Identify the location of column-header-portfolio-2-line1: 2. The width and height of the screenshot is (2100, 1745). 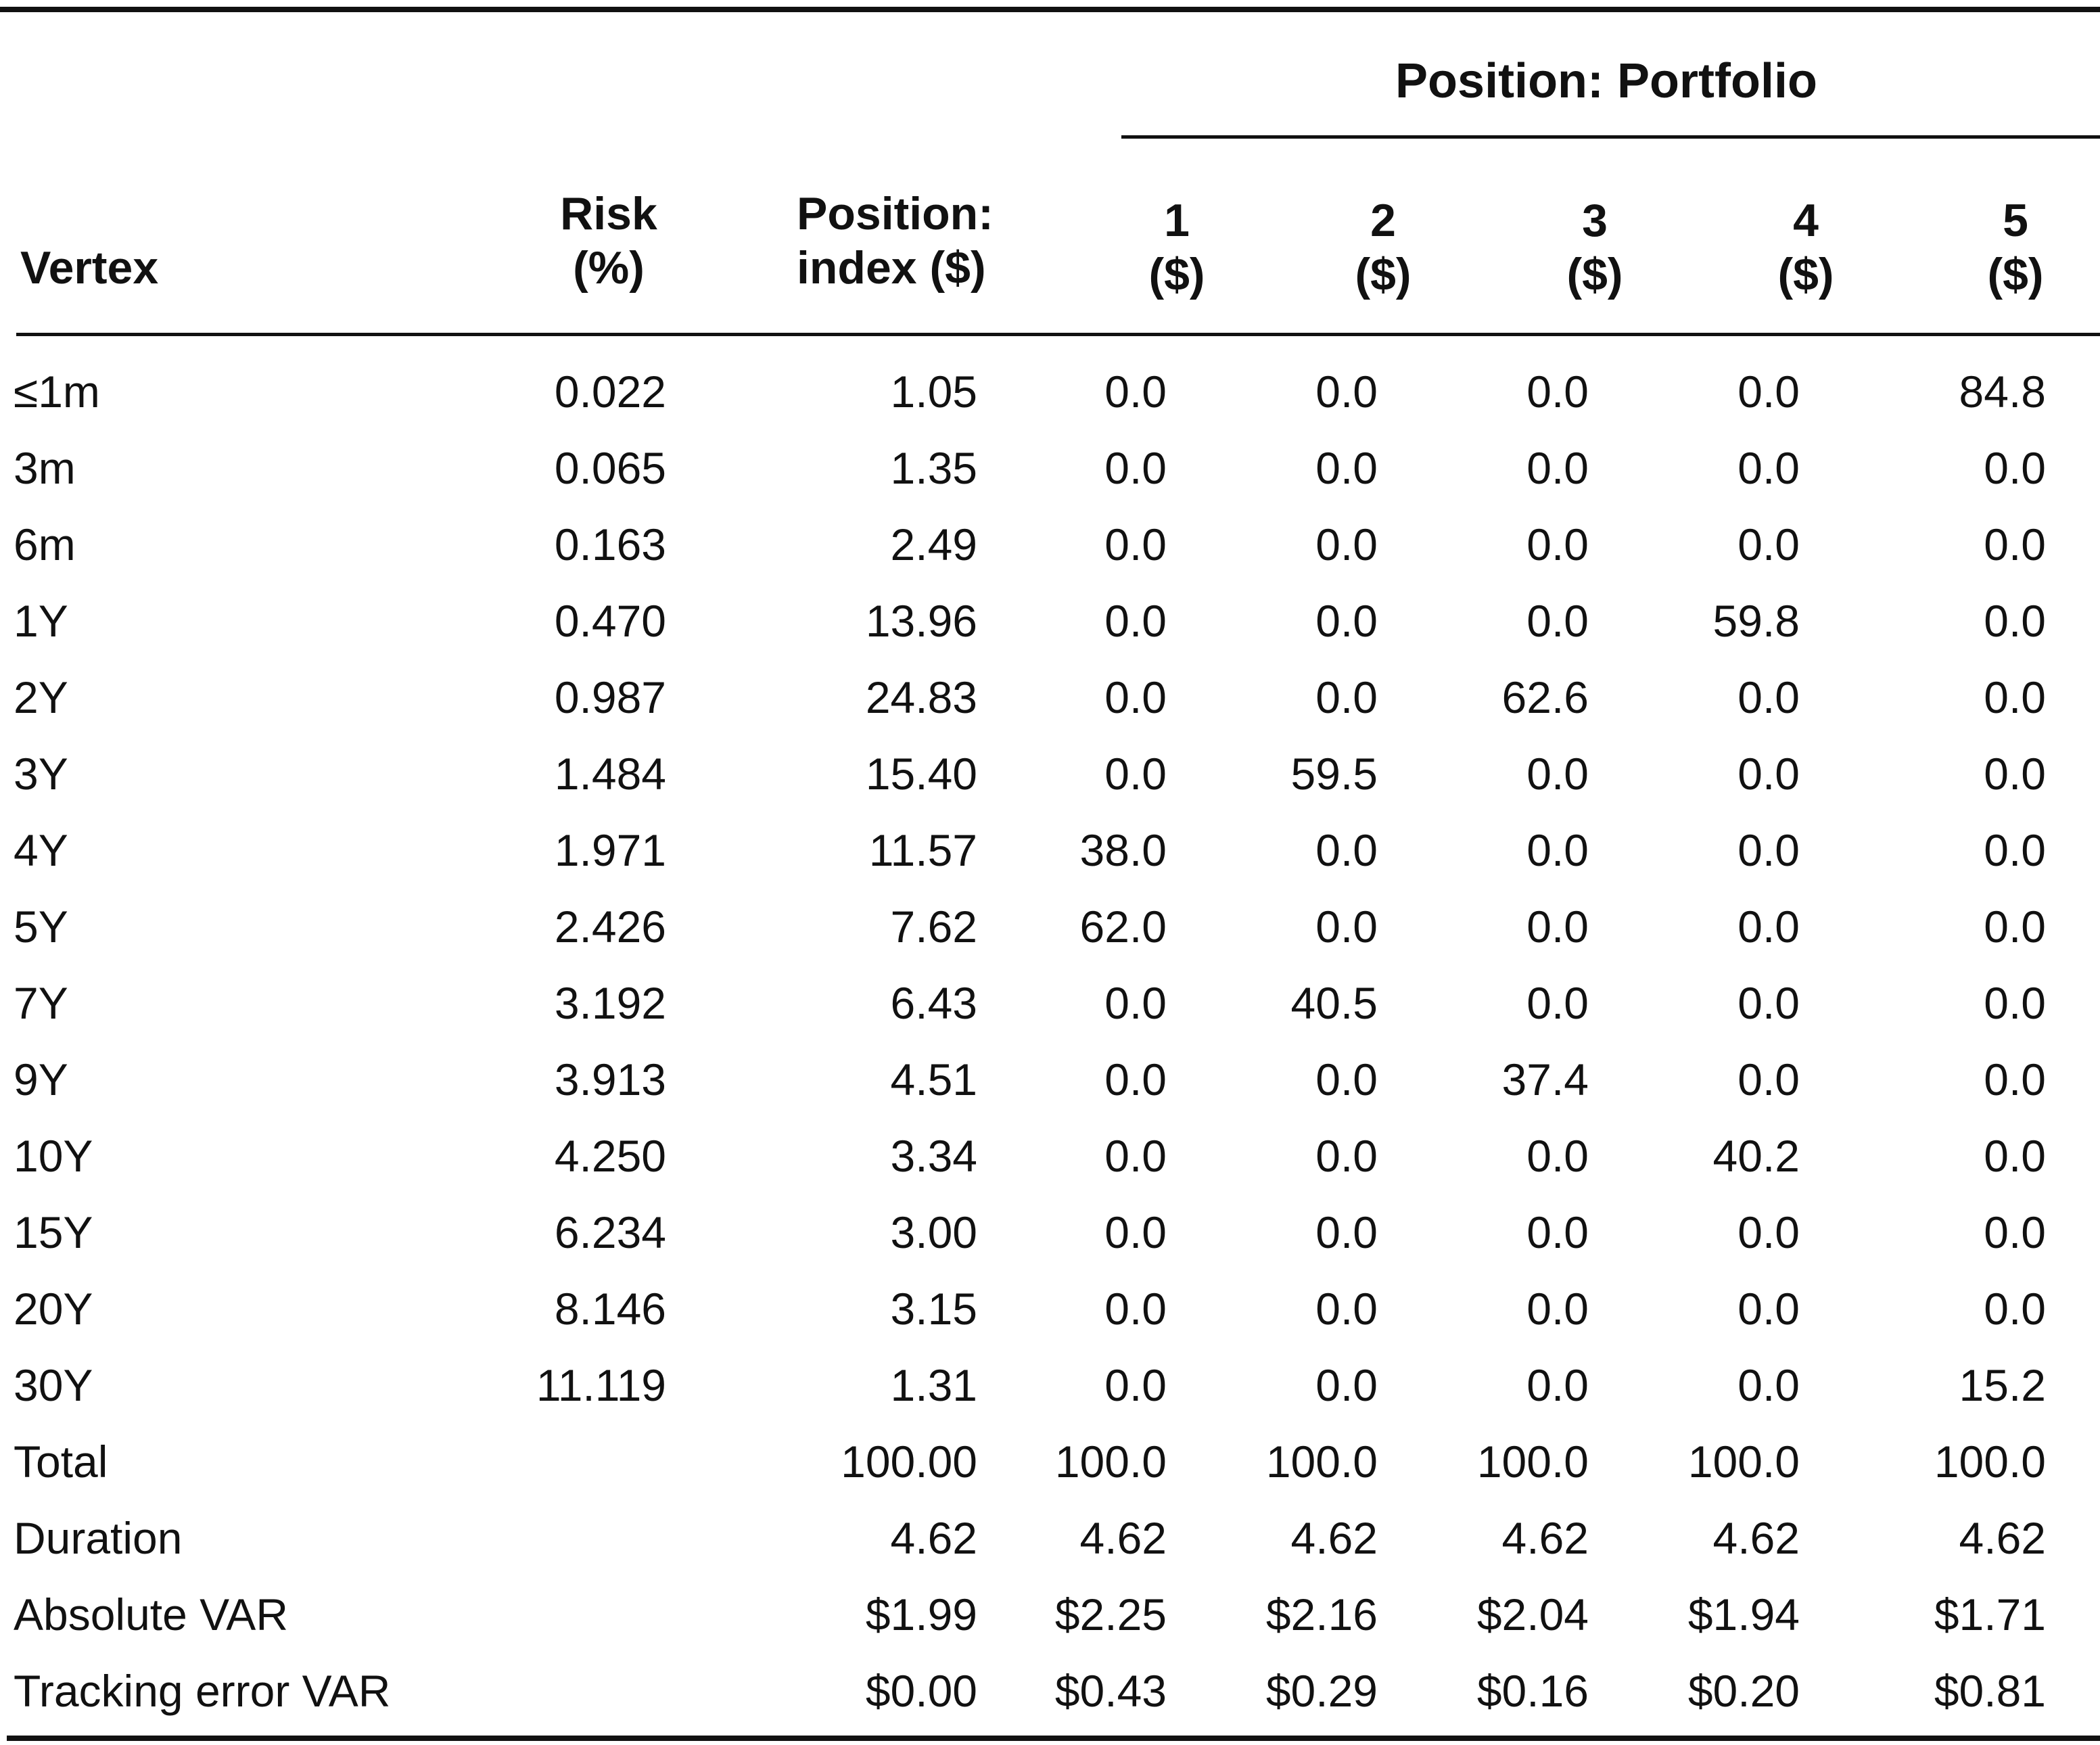
(1383, 220).